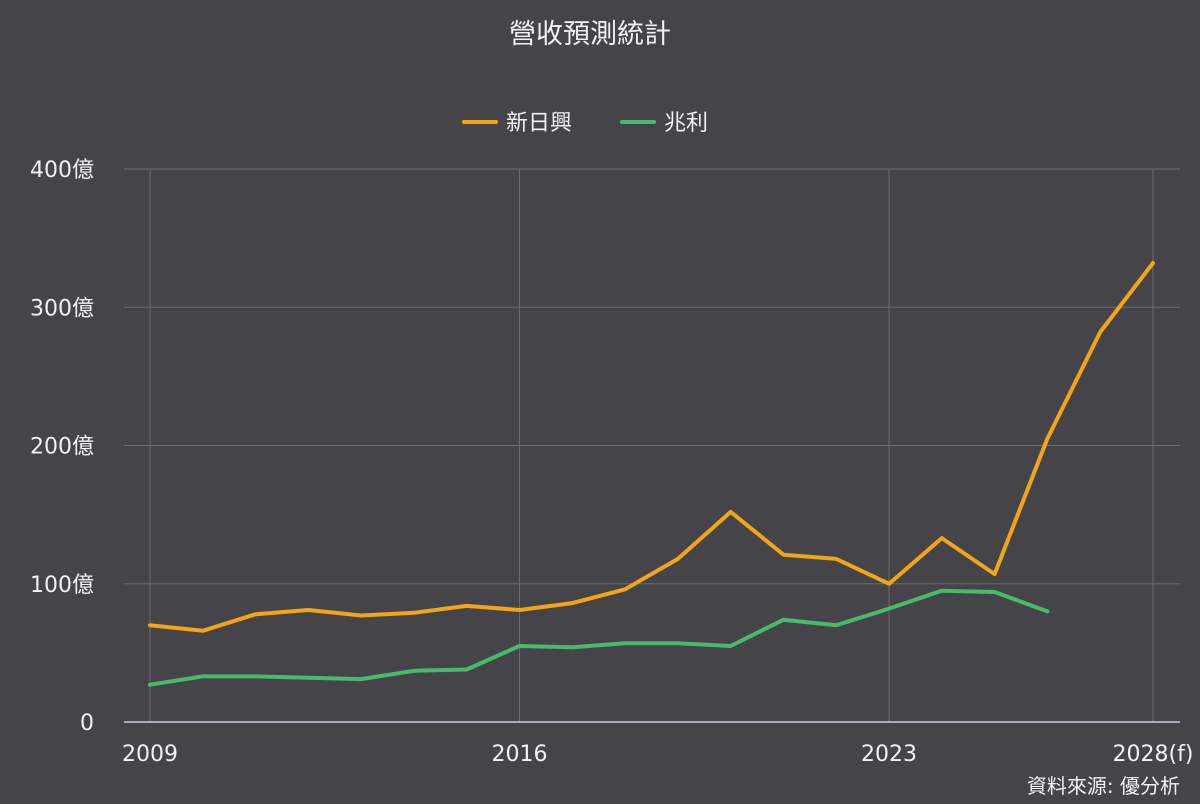  What do you see at coordinates (1103, 786) in the screenshot?
I see `source-credit: 資料來源: 優分析` at bounding box center [1103, 786].